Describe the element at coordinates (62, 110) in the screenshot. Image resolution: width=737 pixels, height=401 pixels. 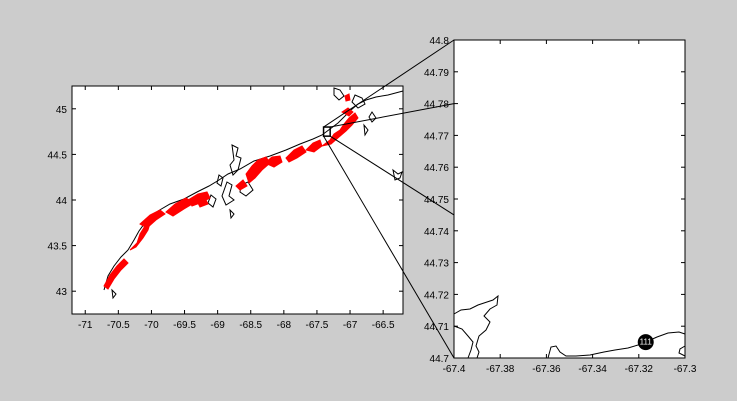
I see `main-y-tick-label: 45` at that location.